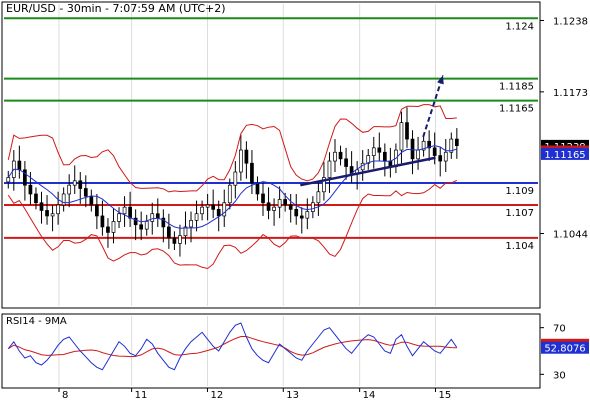 Image resolution: width=590 pixels, height=400 pixels. I want to click on rsi-line, so click(232, 346).